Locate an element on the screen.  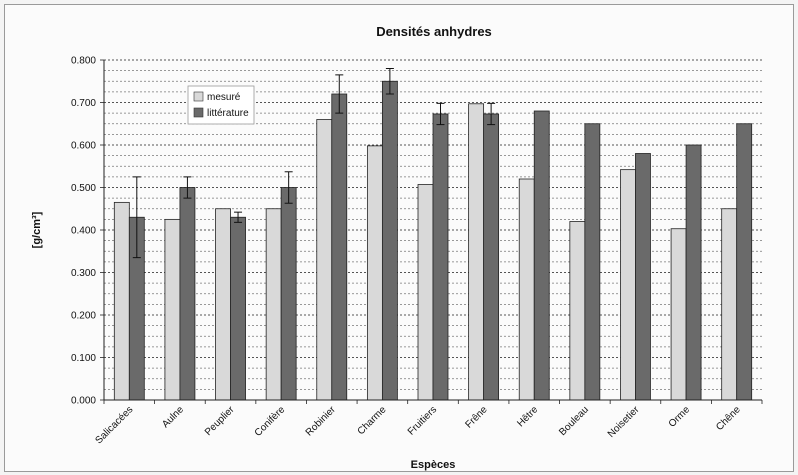
x-tick-label: Robinier is located at coordinates (321, 421).